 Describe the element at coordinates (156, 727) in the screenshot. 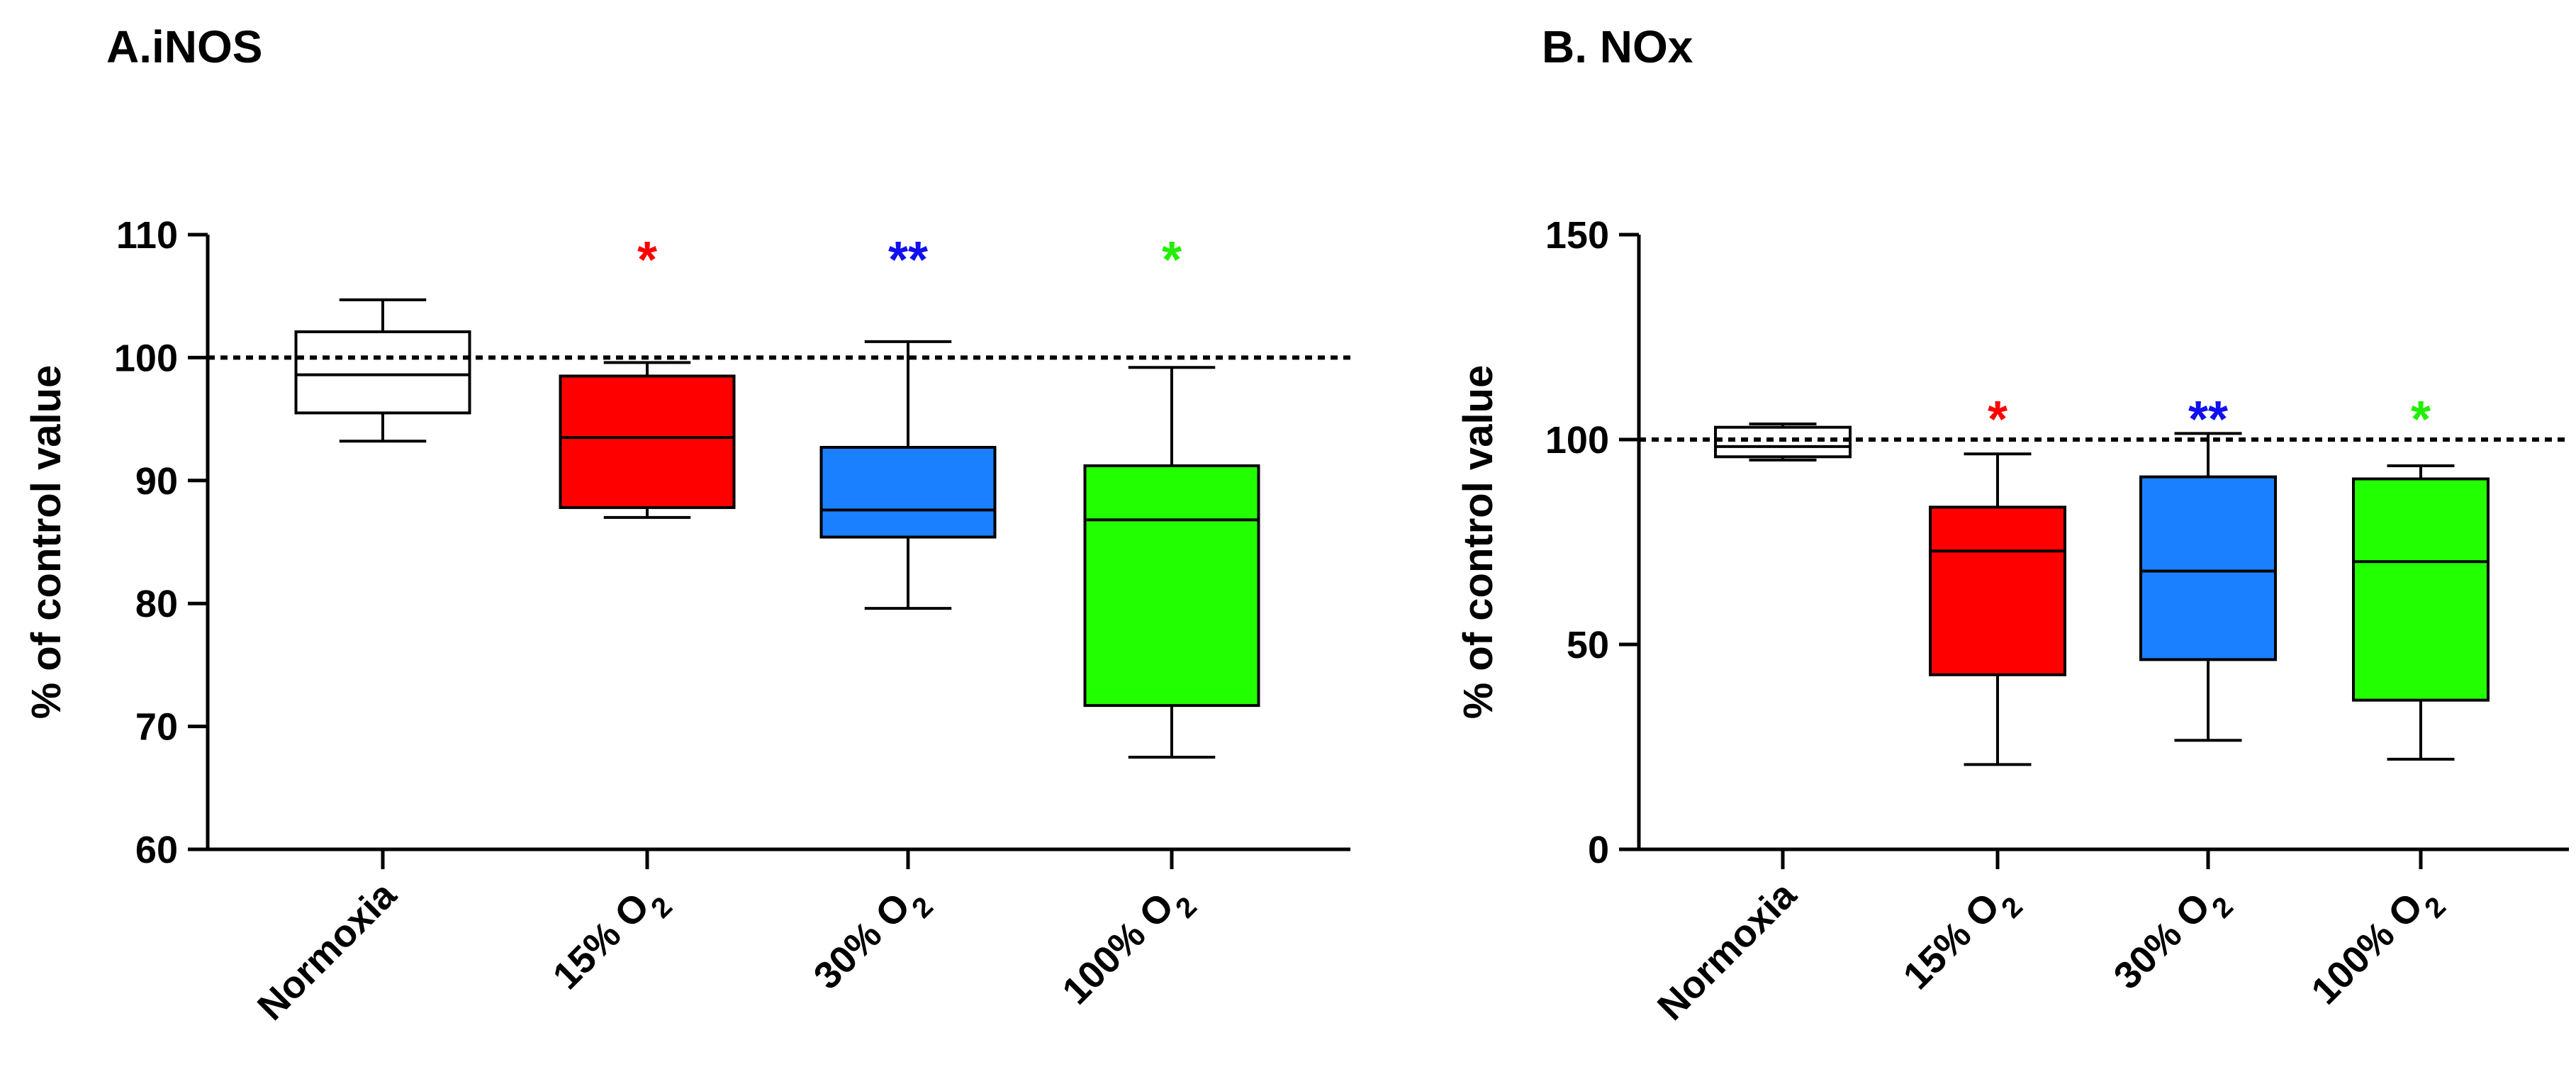

I see `y-tick-label: 70` at that location.